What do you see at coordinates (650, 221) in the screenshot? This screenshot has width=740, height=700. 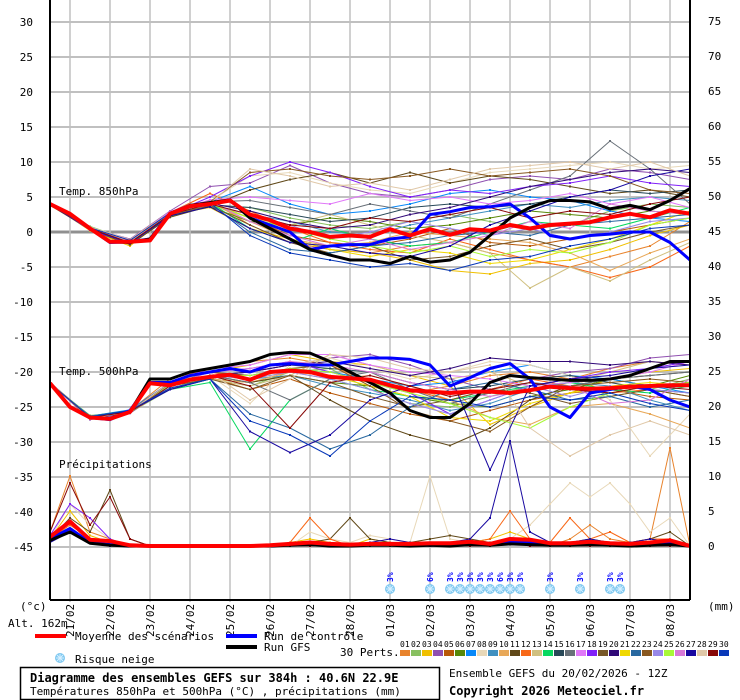 I see `t850-member-24-line-point` at bounding box center [650, 221].